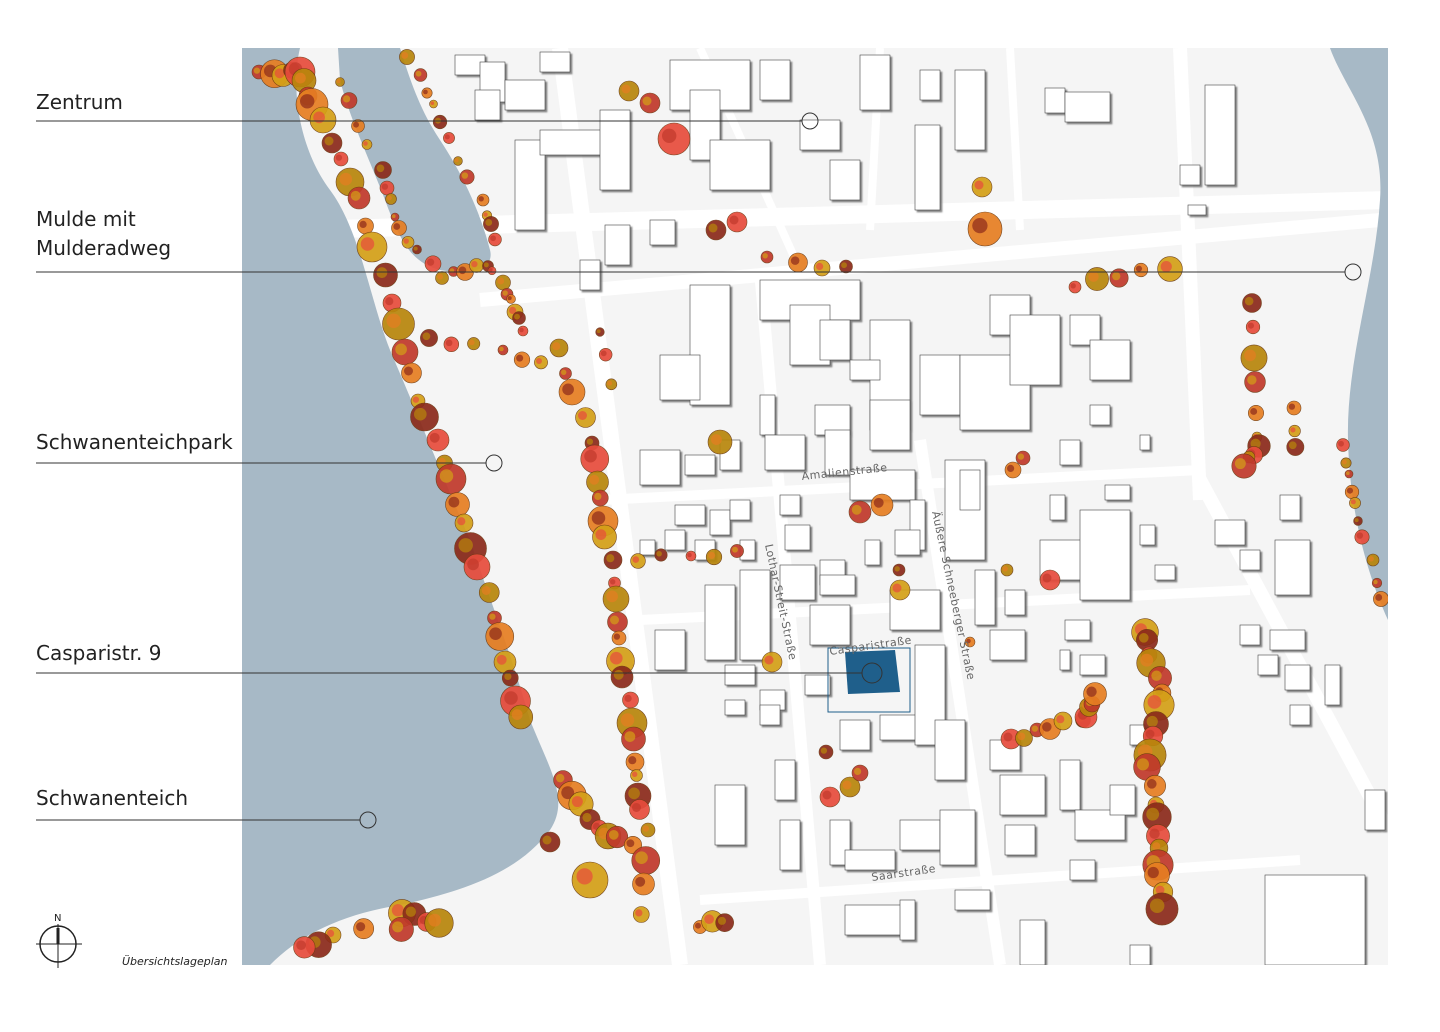 This screenshot has width=1440, height=1032. What do you see at coordinates (112, 798) in the screenshot?
I see `label-schwanenteich: Schwanenteich` at bounding box center [112, 798].